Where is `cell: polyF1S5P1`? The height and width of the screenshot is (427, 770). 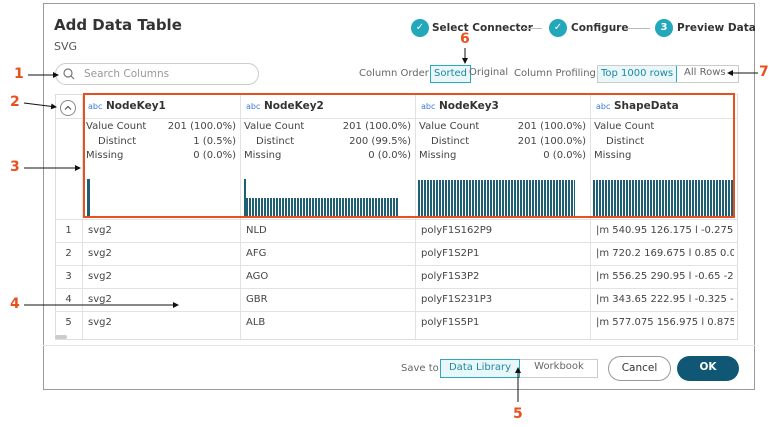 cell: polyF1S5P1 is located at coordinates (450, 322).